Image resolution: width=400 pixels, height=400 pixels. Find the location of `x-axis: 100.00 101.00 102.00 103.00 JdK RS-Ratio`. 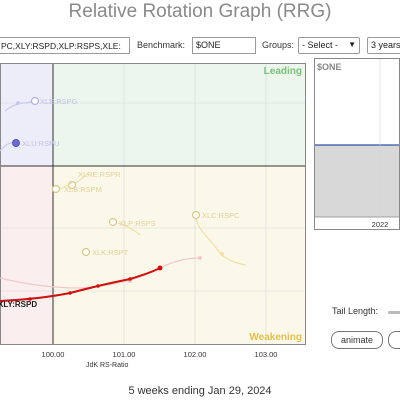

x-axis: 100.00 101.00 102.00 103.00 JdK RS-Ratio is located at coordinates (153, 362).